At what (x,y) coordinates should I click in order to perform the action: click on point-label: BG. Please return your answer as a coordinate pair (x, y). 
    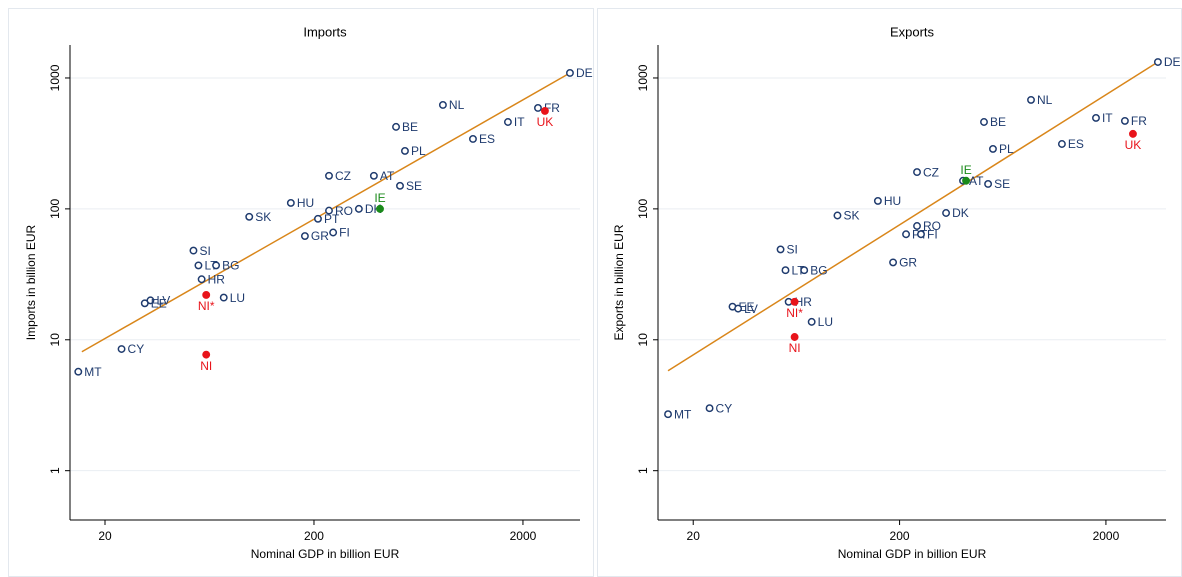
    Looking at the image, I should click on (230, 266).